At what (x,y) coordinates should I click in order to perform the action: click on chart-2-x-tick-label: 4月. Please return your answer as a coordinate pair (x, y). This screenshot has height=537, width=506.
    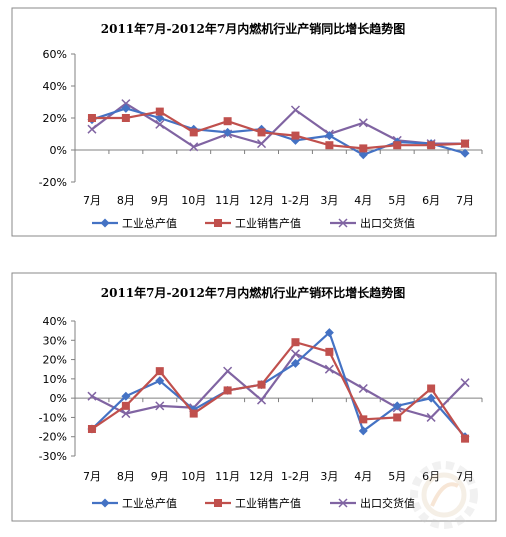
    Looking at the image, I should click on (363, 476).